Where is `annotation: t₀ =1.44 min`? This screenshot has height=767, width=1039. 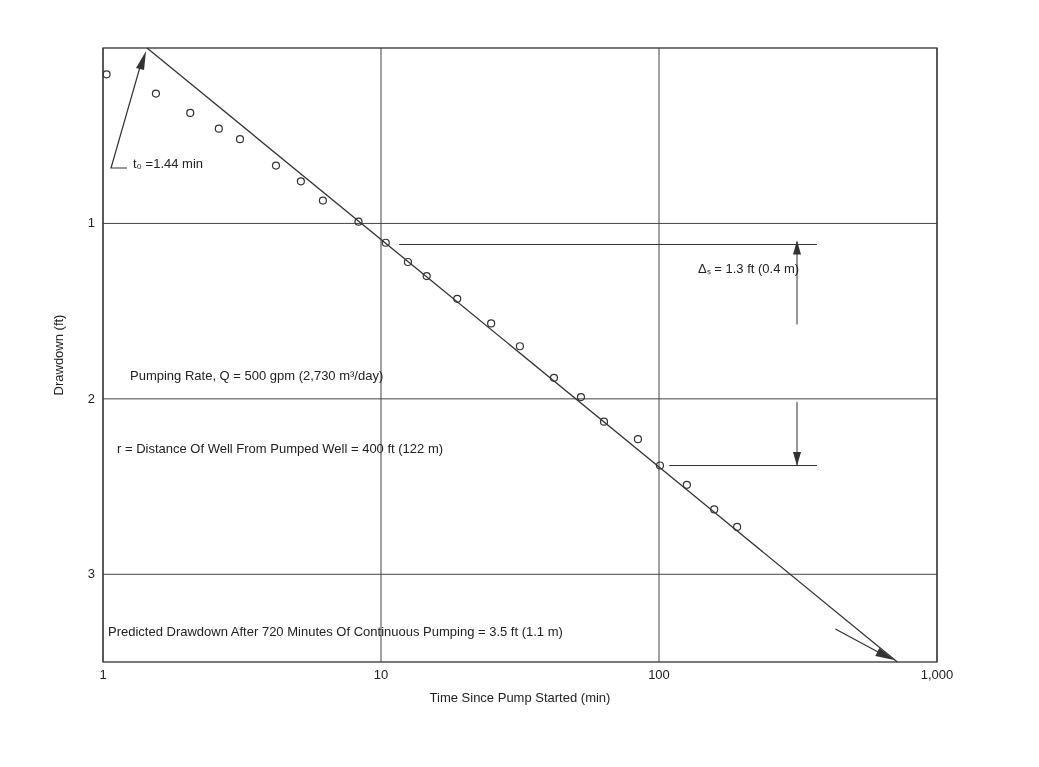 annotation: t₀ =1.44 min is located at coordinates (168, 163).